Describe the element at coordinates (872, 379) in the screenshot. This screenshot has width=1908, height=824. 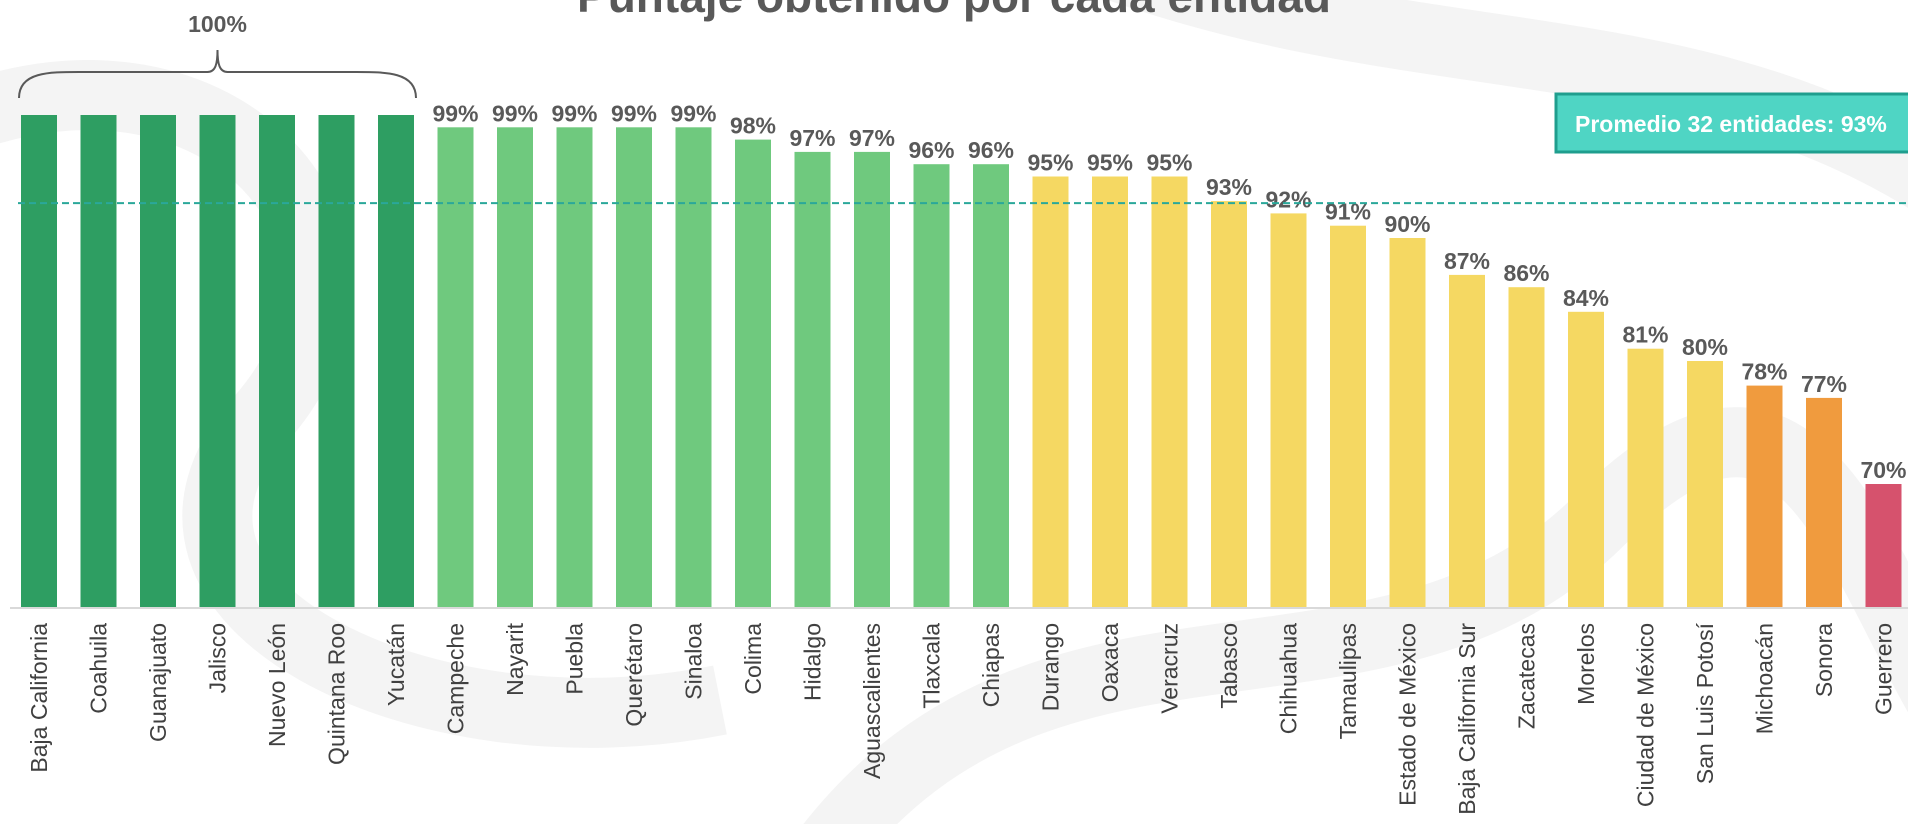
I see `bar-aguascalientes` at that location.